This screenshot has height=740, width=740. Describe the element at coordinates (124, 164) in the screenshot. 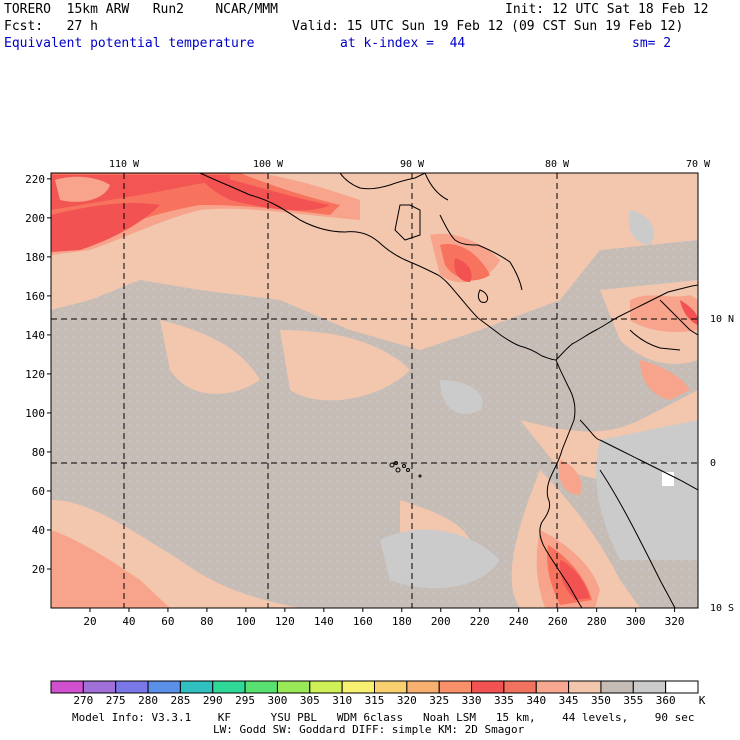

I see `longitude-label: 110 W` at that location.